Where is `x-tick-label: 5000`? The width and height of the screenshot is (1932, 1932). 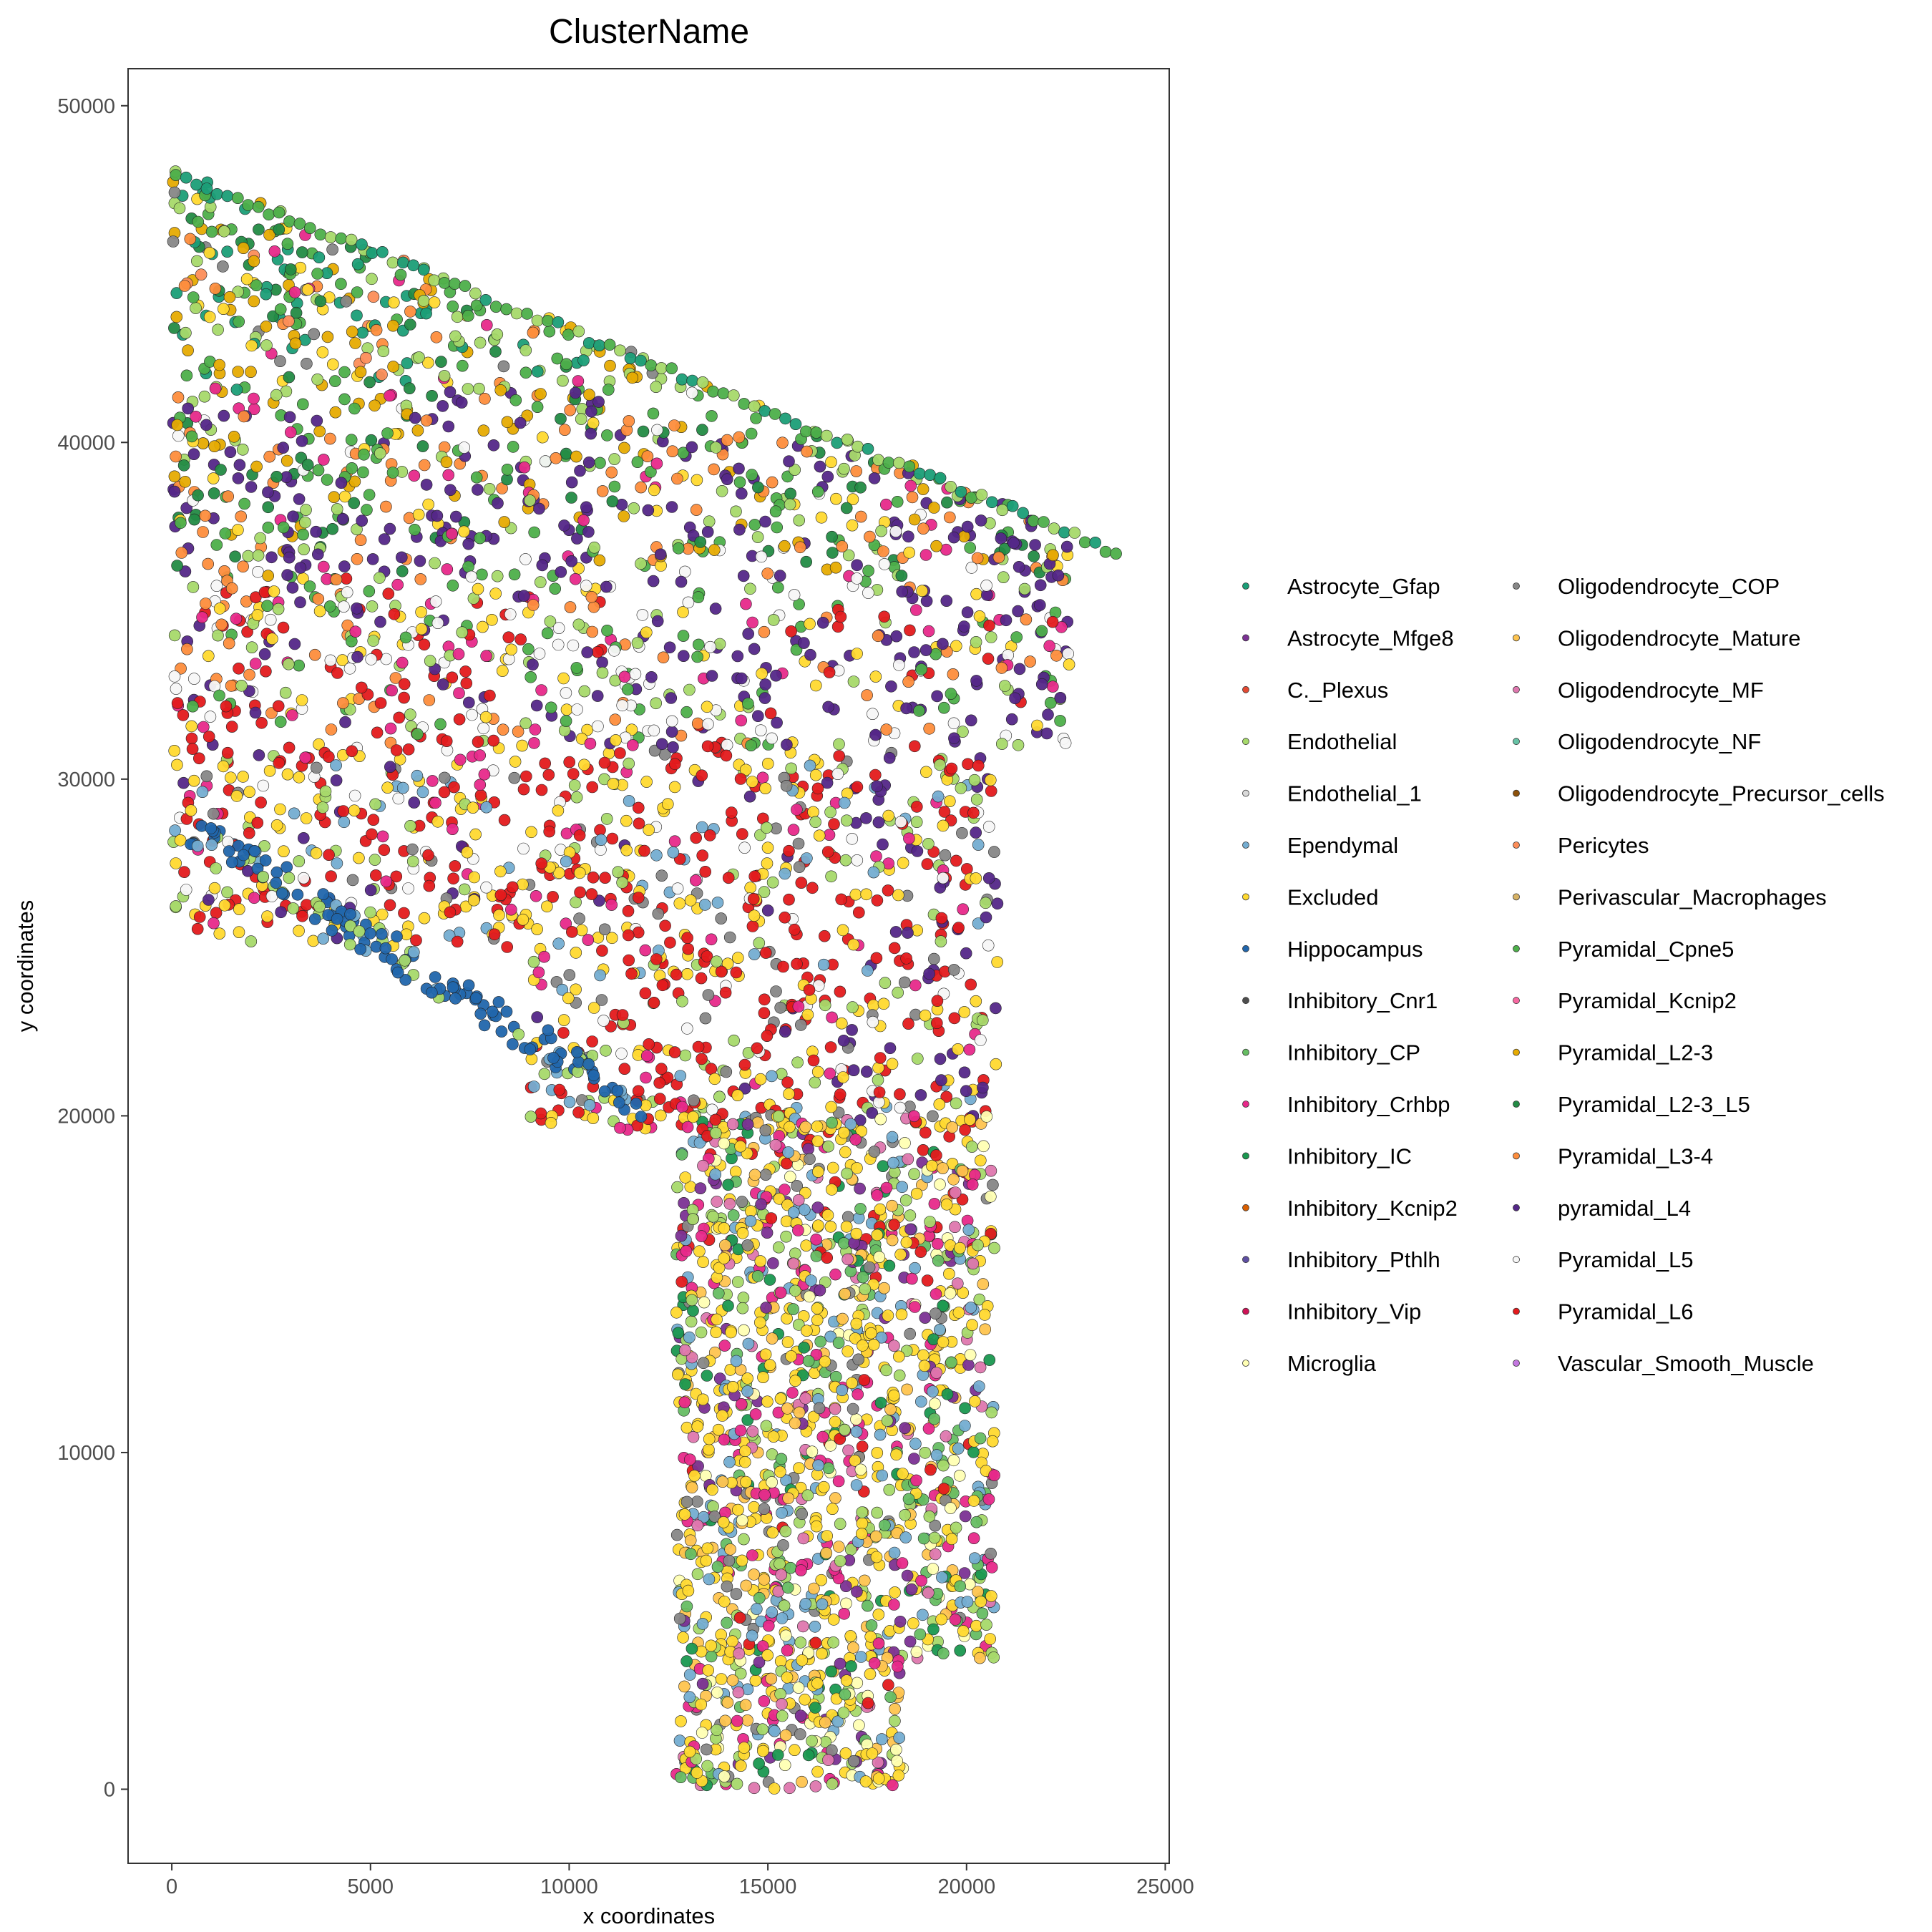 x-tick-label: 5000 is located at coordinates (371, 1886).